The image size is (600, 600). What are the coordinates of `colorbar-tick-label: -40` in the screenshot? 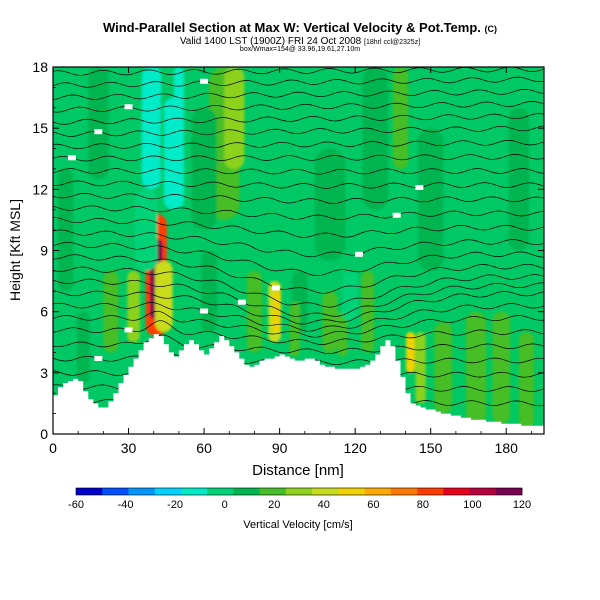 It's located at (126, 505).